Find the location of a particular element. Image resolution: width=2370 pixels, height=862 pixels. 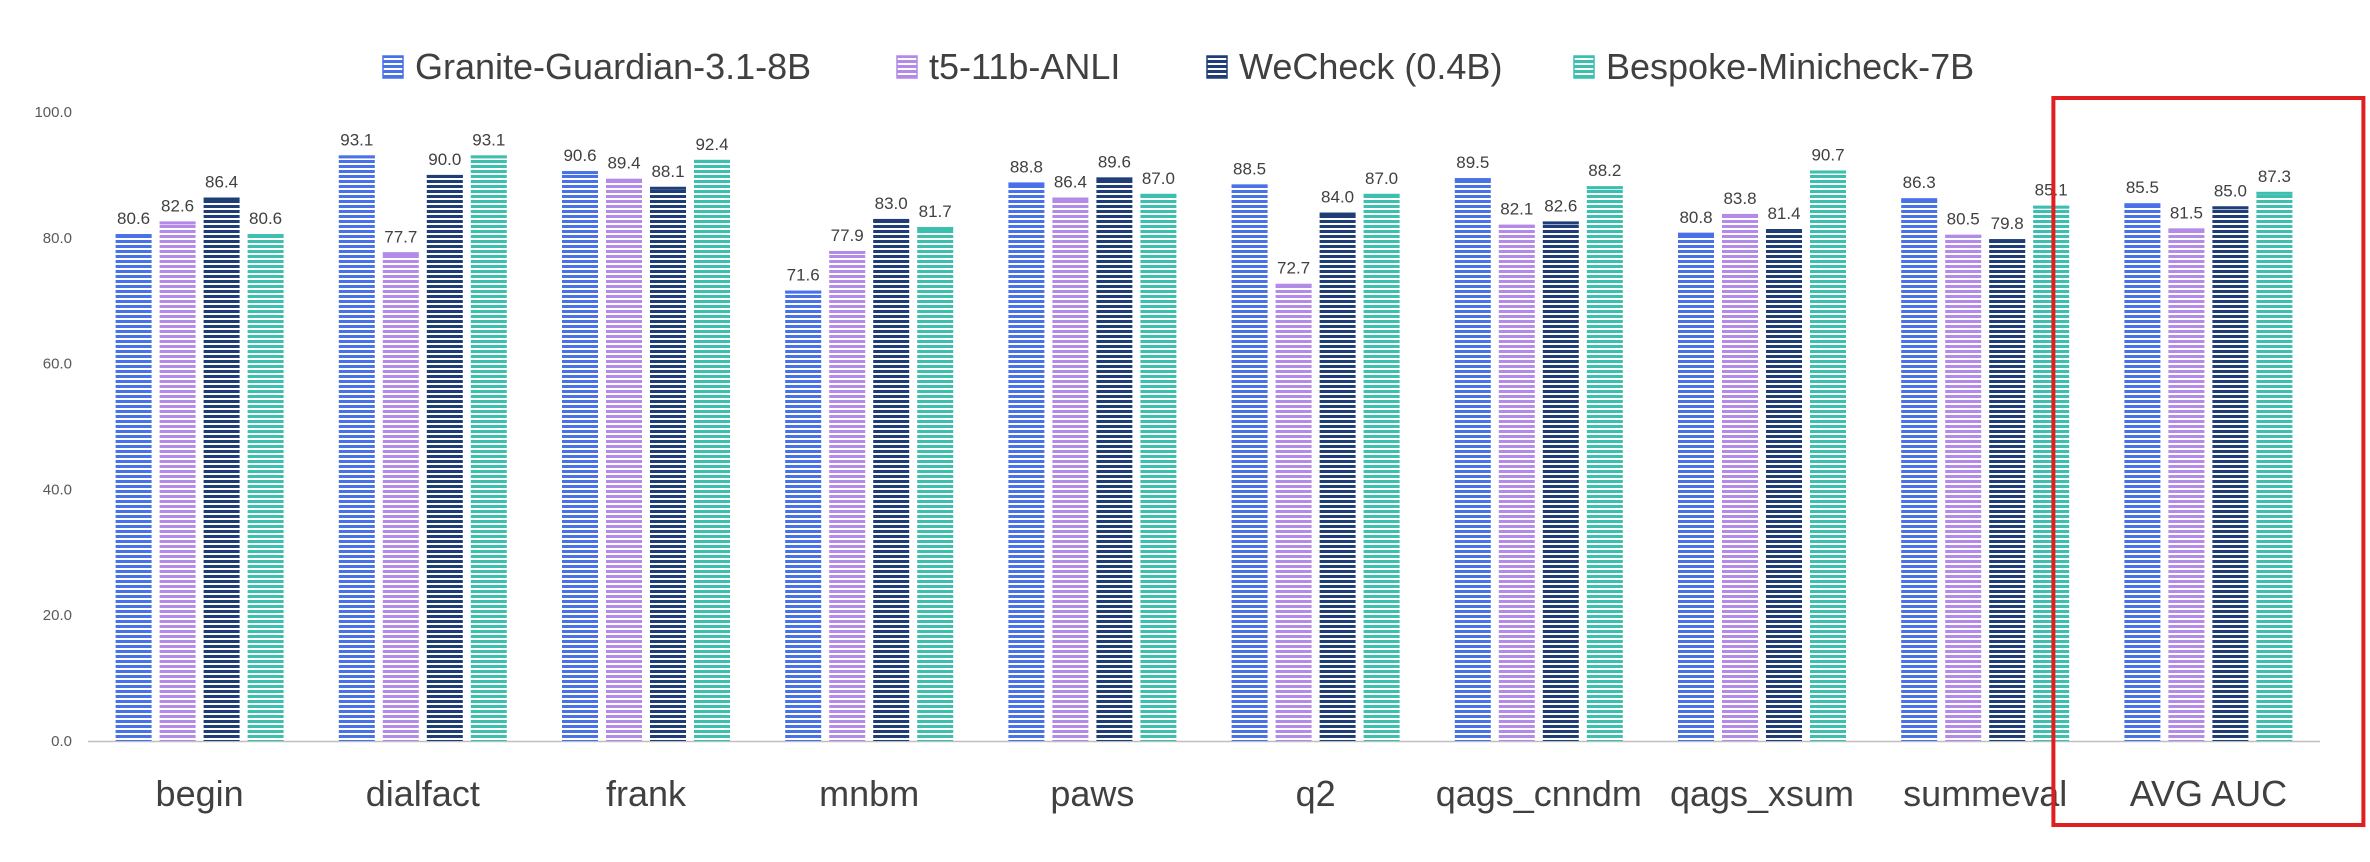

x-tick-label: summeval is located at coordinates (1985, 793).